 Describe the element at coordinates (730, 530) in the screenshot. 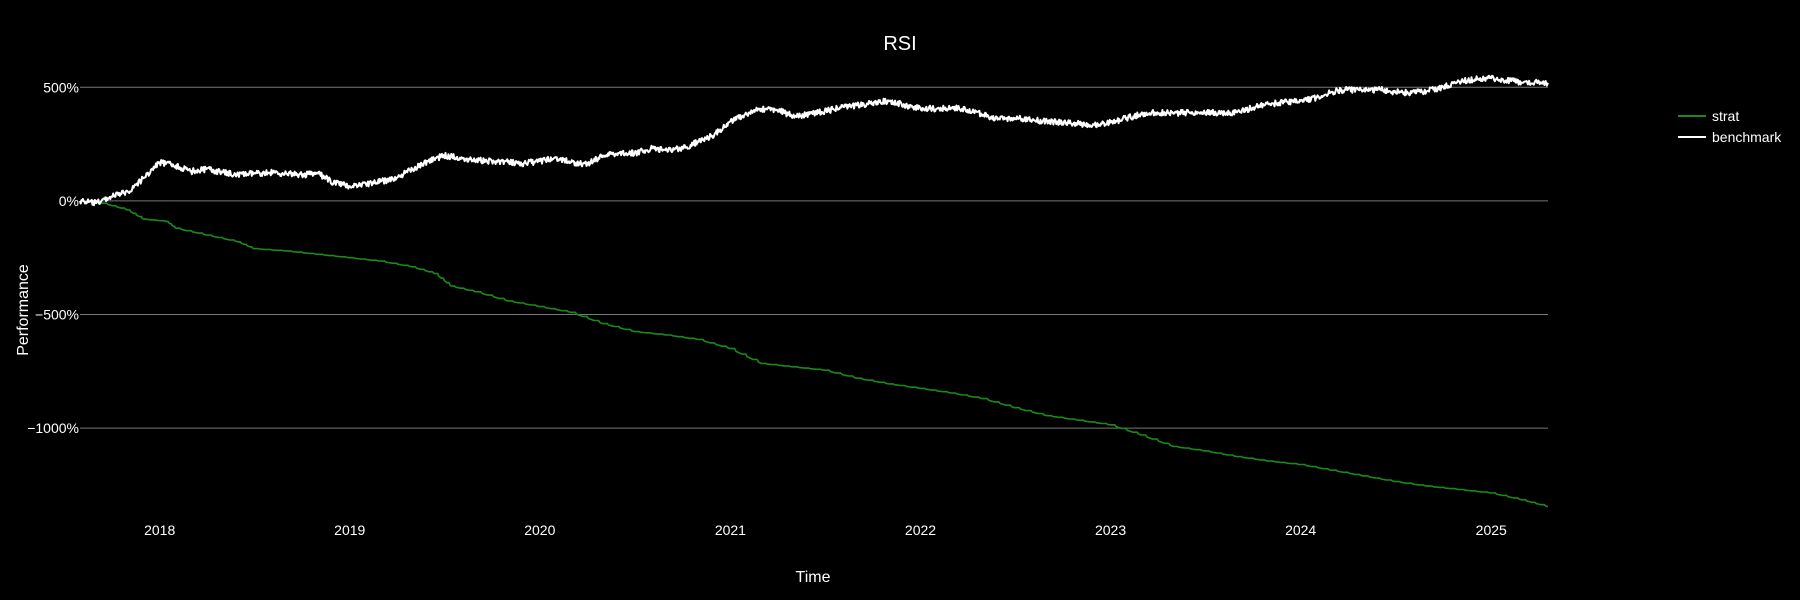

I see `x-tick-label: 2021` at that location.